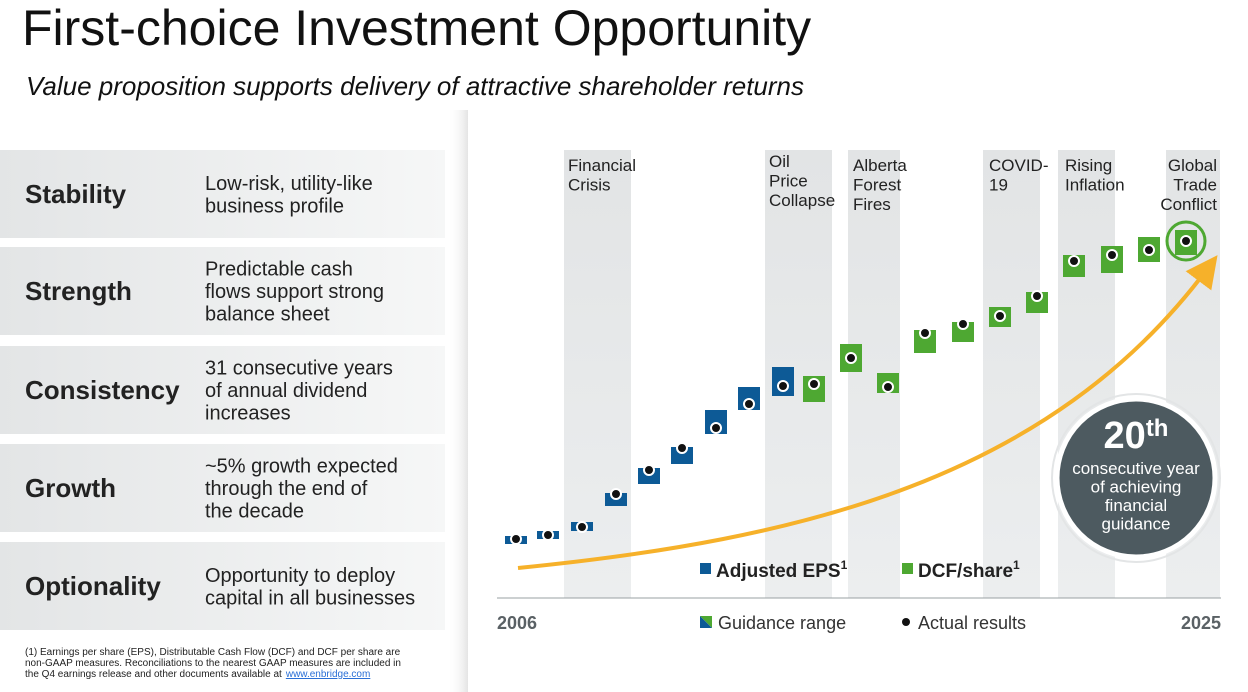 The width and height of the screenshot is (1248, 692). I want to click on pillar-text: capital in all businesses, so click(310, 598).